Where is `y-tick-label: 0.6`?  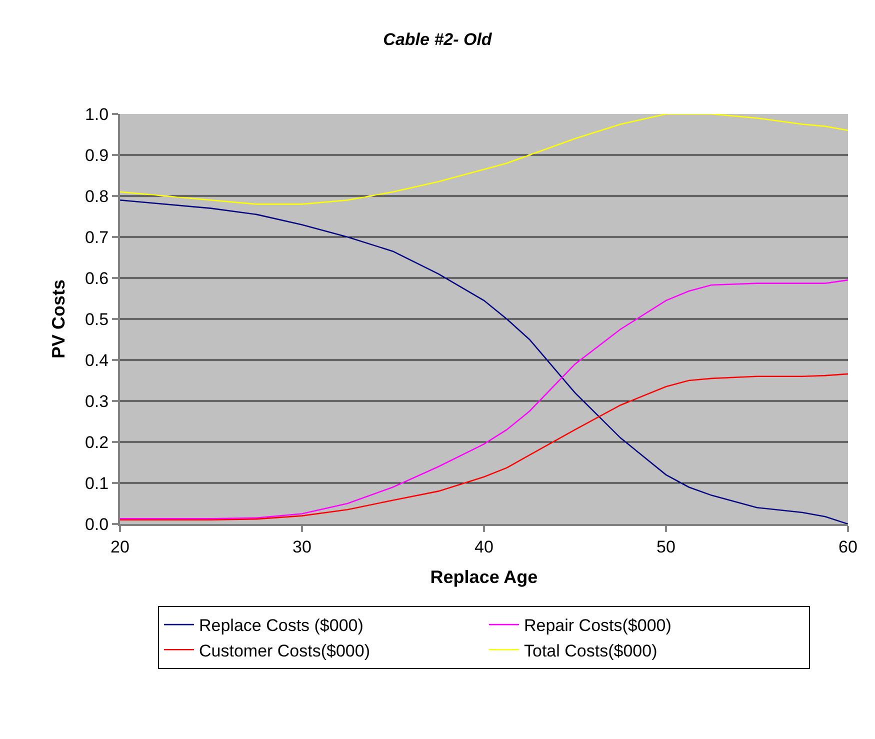
y-tick-label: 0.6 is located at coordinates (96, 278).